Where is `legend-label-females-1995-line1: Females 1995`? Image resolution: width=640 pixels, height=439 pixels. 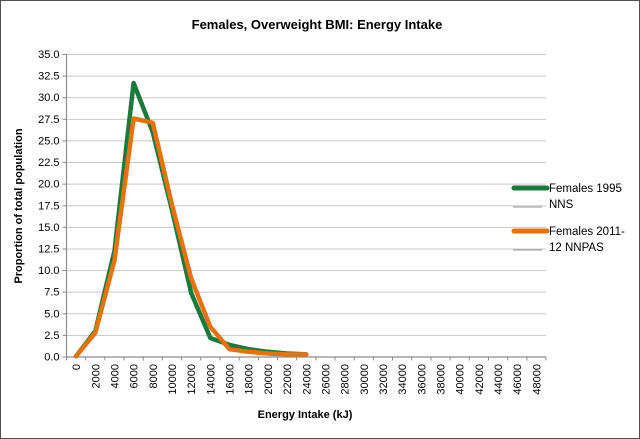
legend-label-females-1995-line1: Females 1995 is located at coordinates (585, 189).